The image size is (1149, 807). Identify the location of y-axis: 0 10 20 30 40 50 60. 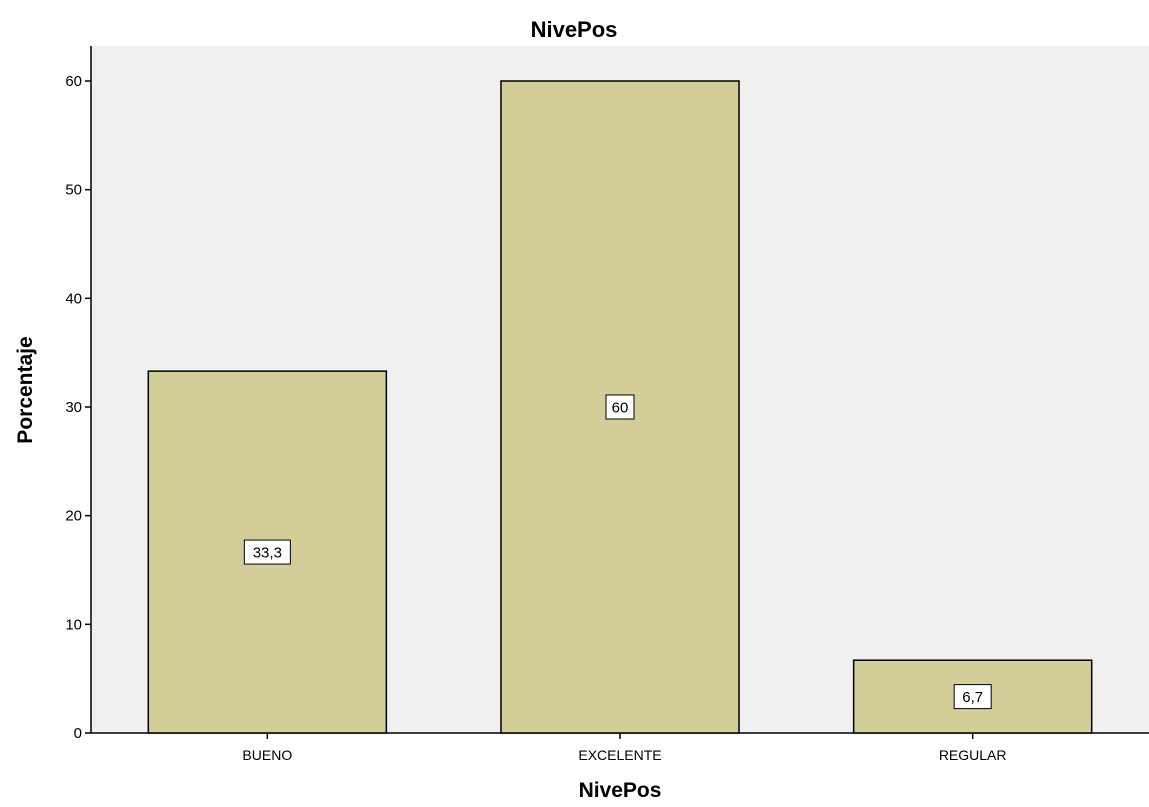
(78, 394).